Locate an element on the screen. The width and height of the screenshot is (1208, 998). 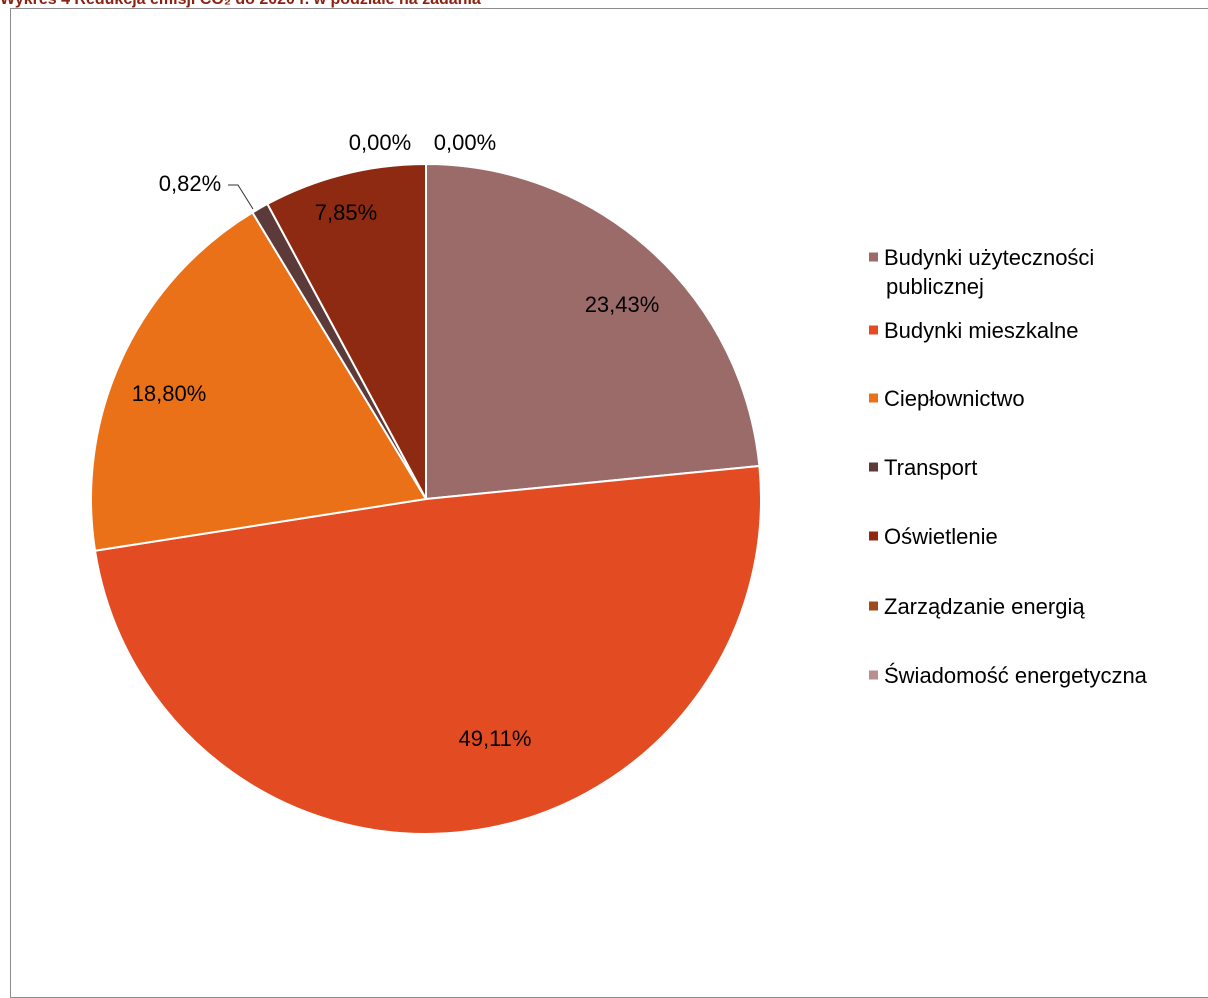
data-label-3: 18,80% is located at coordinates (169, 393).